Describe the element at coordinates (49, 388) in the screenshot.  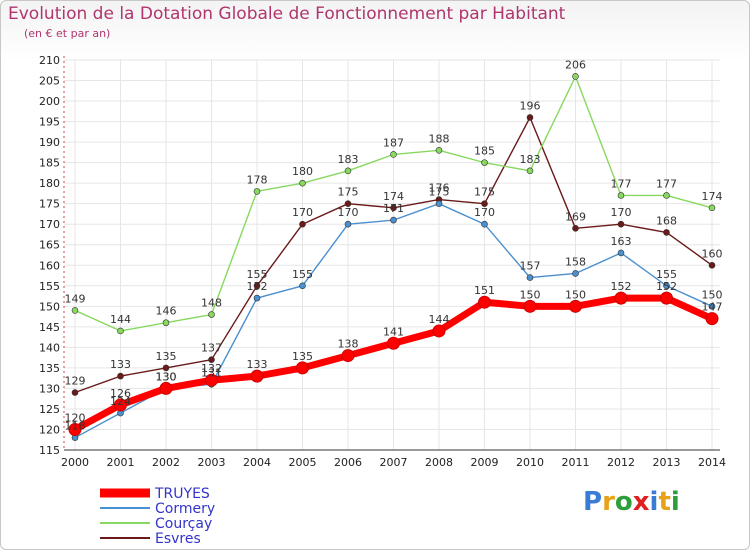
I see `y-tick-label: 130` at that location.